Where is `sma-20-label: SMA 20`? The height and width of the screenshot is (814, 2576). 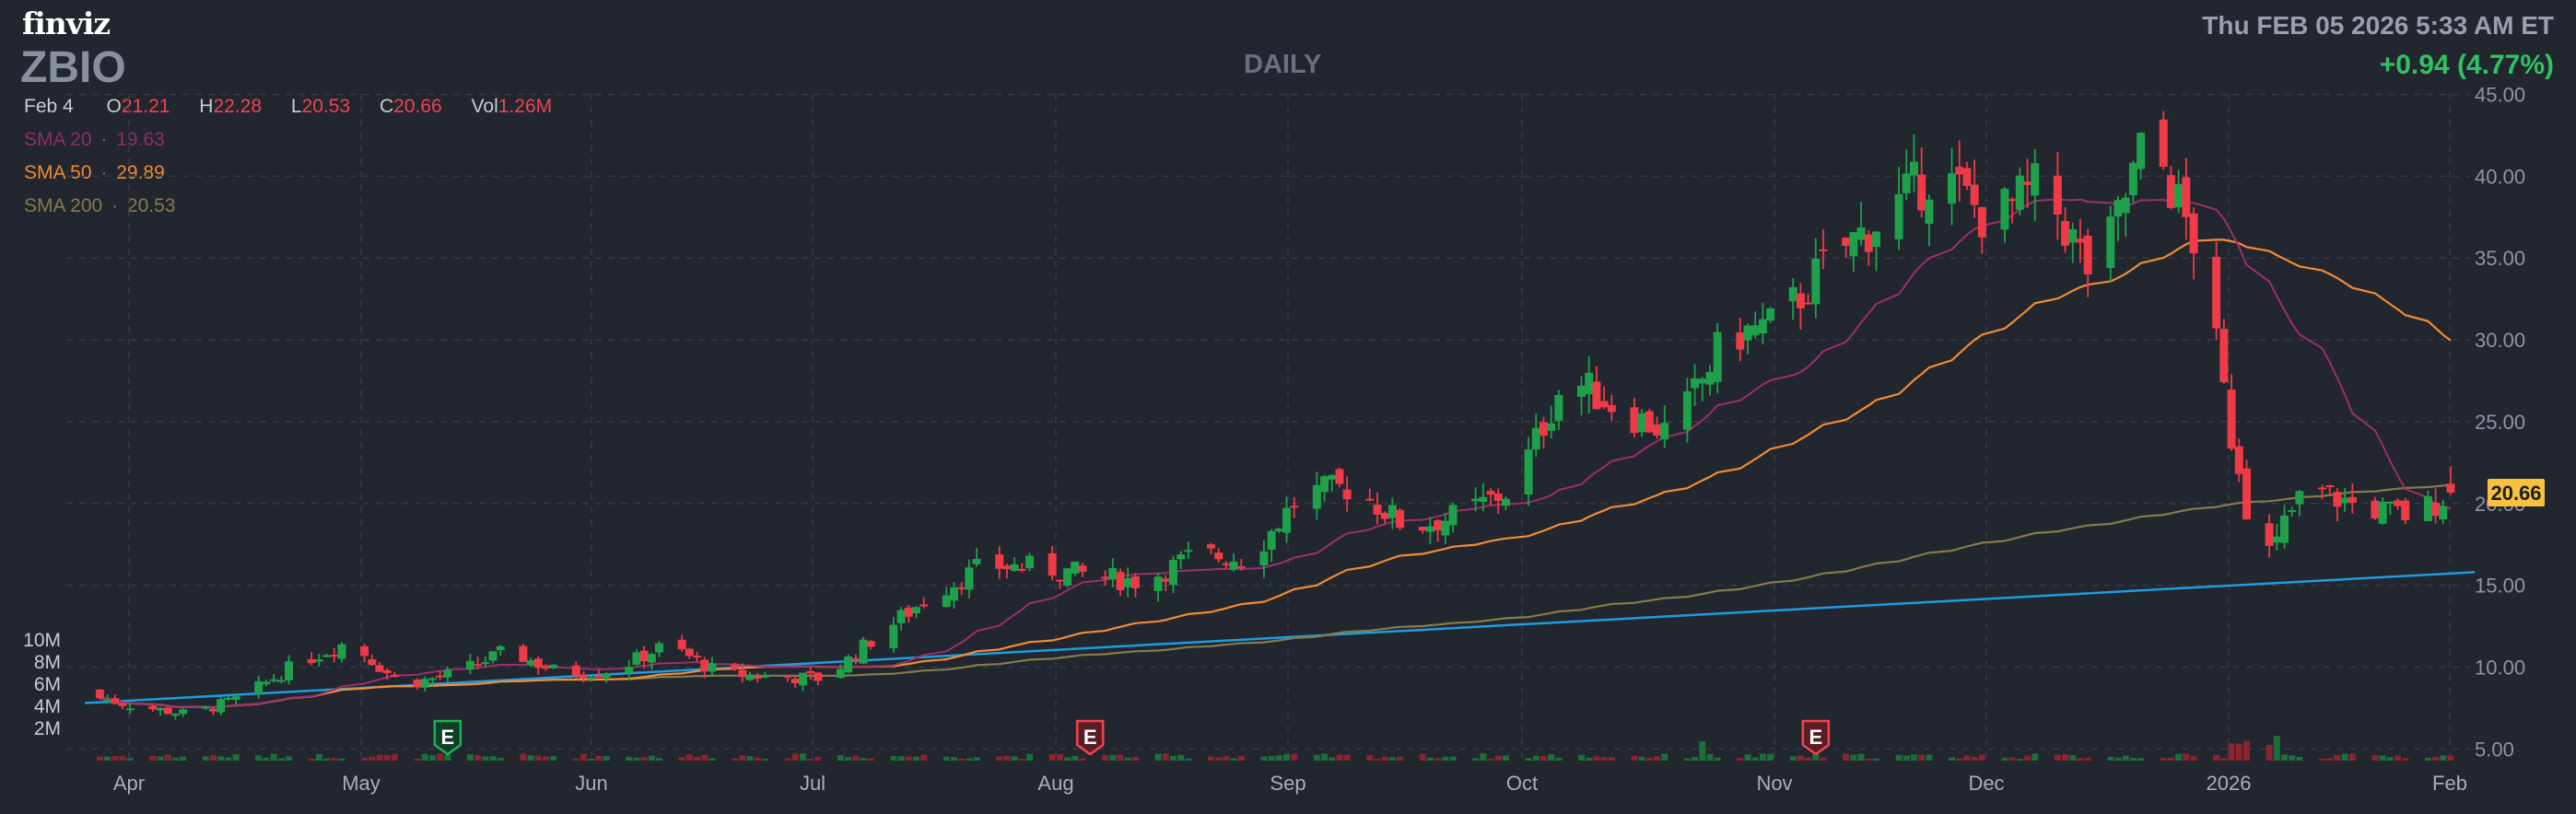 sma-20-label: SMA 20 is located at coordinates (58, 139).